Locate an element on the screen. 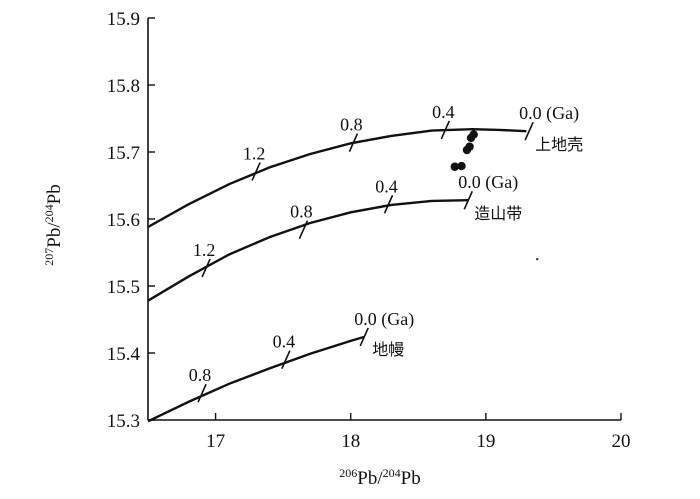 The height and width of the screenshot is (499, 700). curve-1: 1.2 0.8 0.4 0.0 (Ga) 造山带 is located at coordinates (334, 237).